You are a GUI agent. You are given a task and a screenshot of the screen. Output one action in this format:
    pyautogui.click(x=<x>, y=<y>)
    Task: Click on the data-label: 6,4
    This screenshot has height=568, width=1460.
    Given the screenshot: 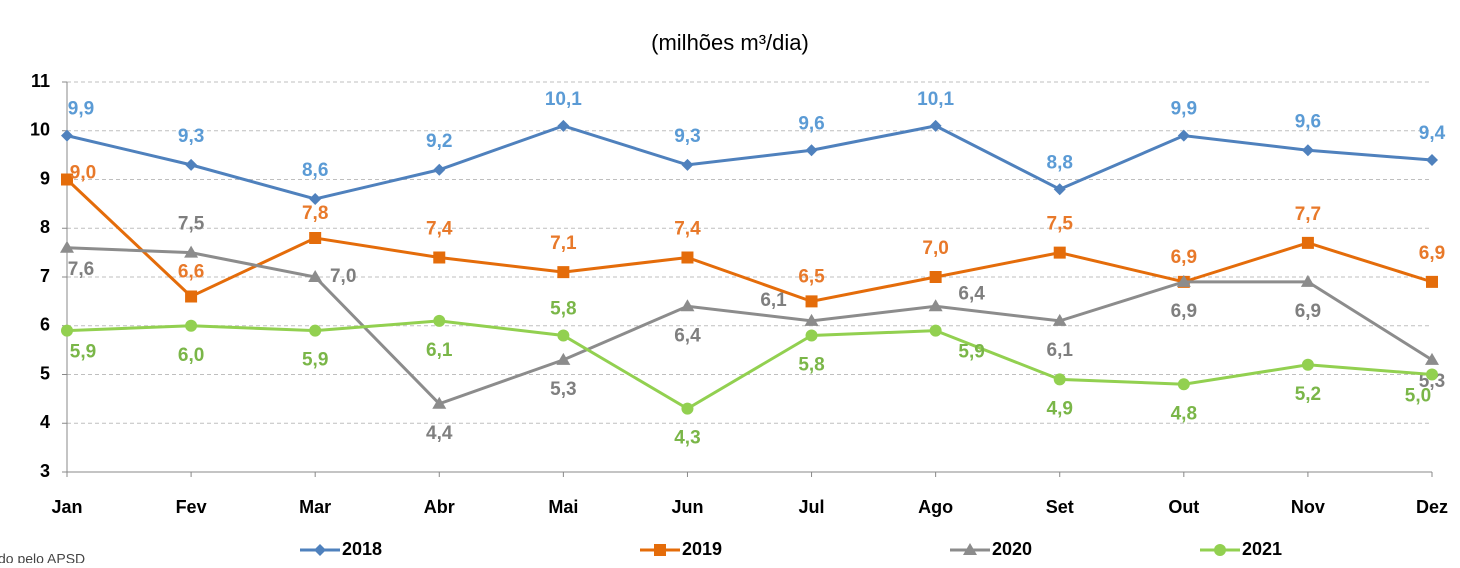 What is the action you would take?
    pyautogui.click(x=971, y=293)
    